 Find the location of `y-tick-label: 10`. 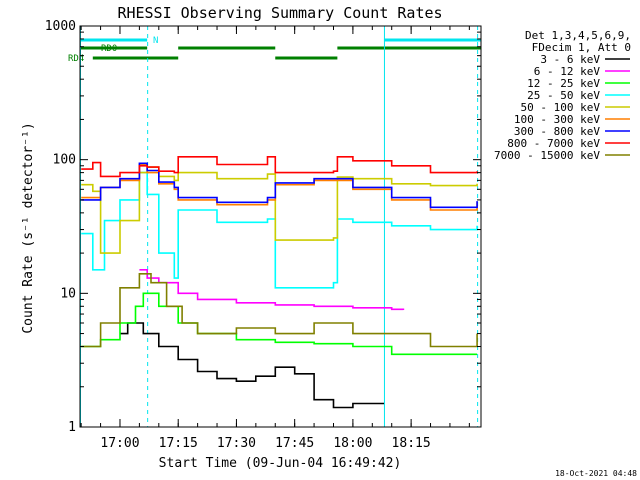

y-tick-label: 10 is located at coordinates (68, 293).